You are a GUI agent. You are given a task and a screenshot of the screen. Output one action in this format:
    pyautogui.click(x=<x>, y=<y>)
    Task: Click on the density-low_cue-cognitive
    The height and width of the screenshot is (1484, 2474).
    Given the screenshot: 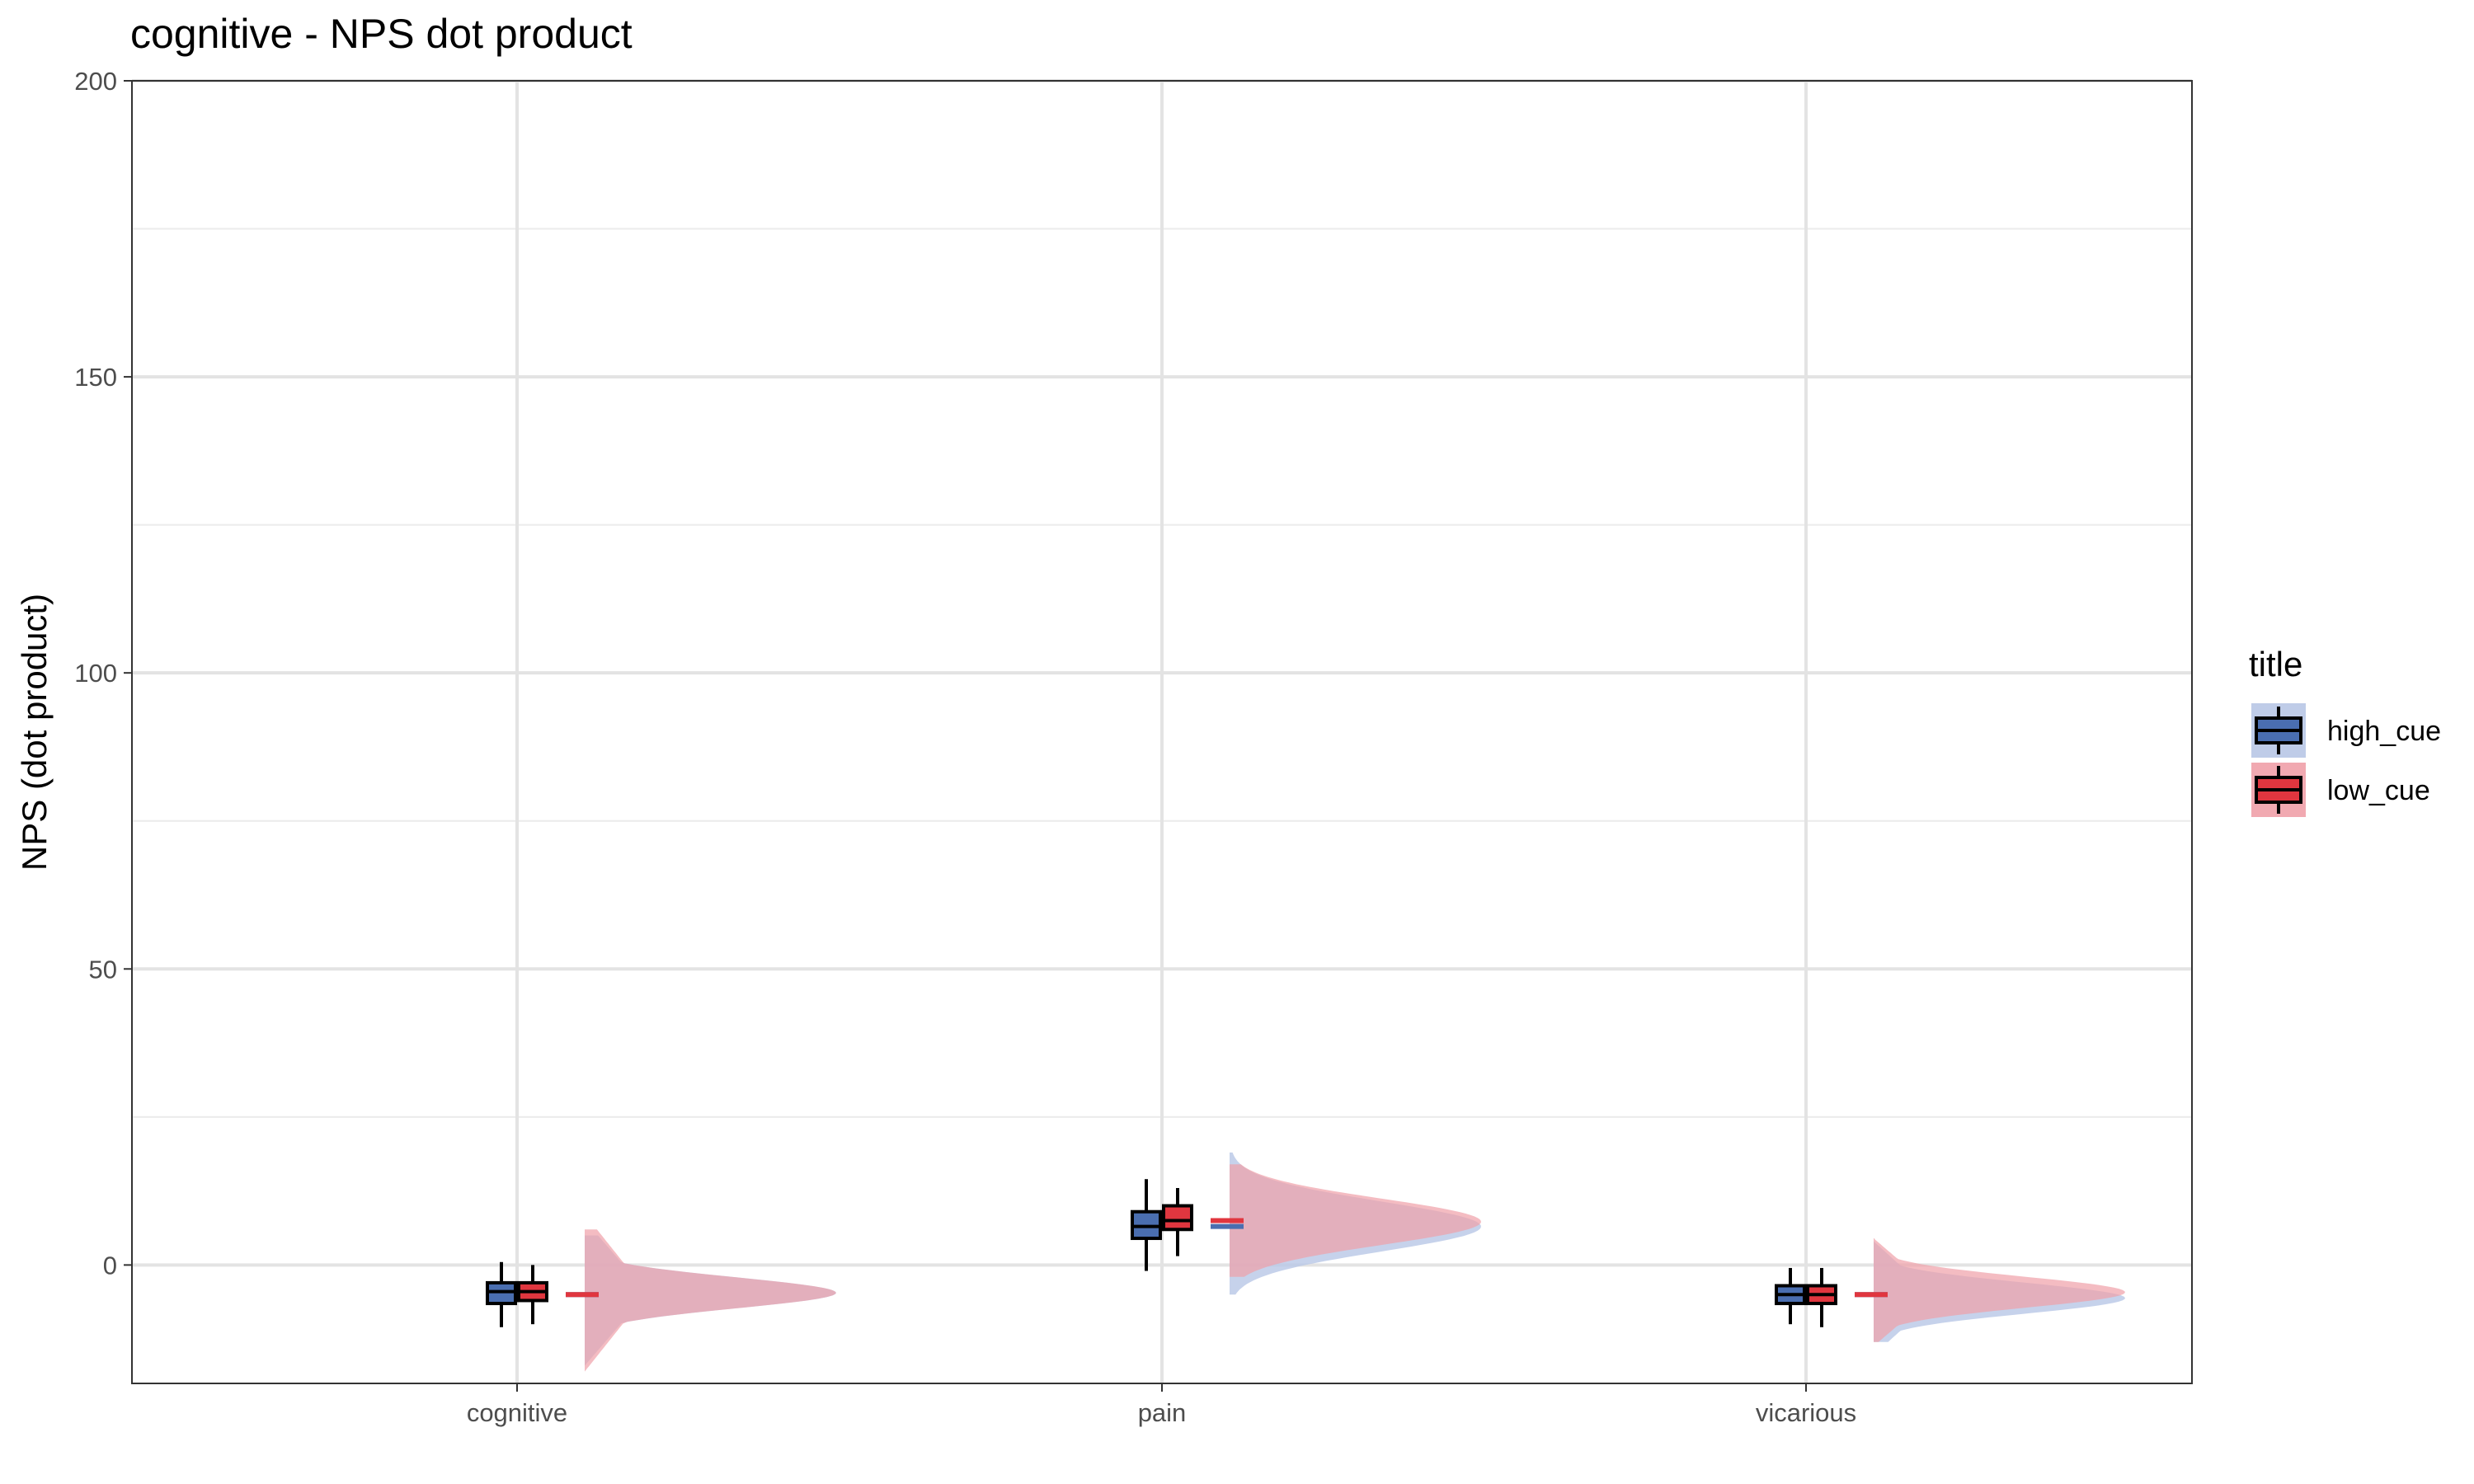 What is the action you would take?
    pyautogui.click(x=710, y=1300)
    